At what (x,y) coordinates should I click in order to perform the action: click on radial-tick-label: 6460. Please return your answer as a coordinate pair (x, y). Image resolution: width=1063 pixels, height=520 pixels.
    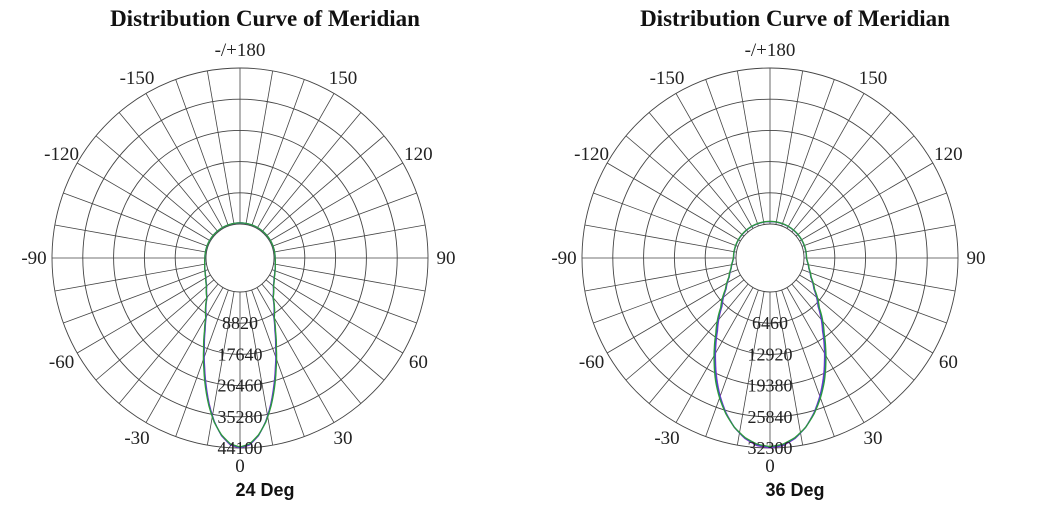
    Looking at the image, I should click on (770, 323).